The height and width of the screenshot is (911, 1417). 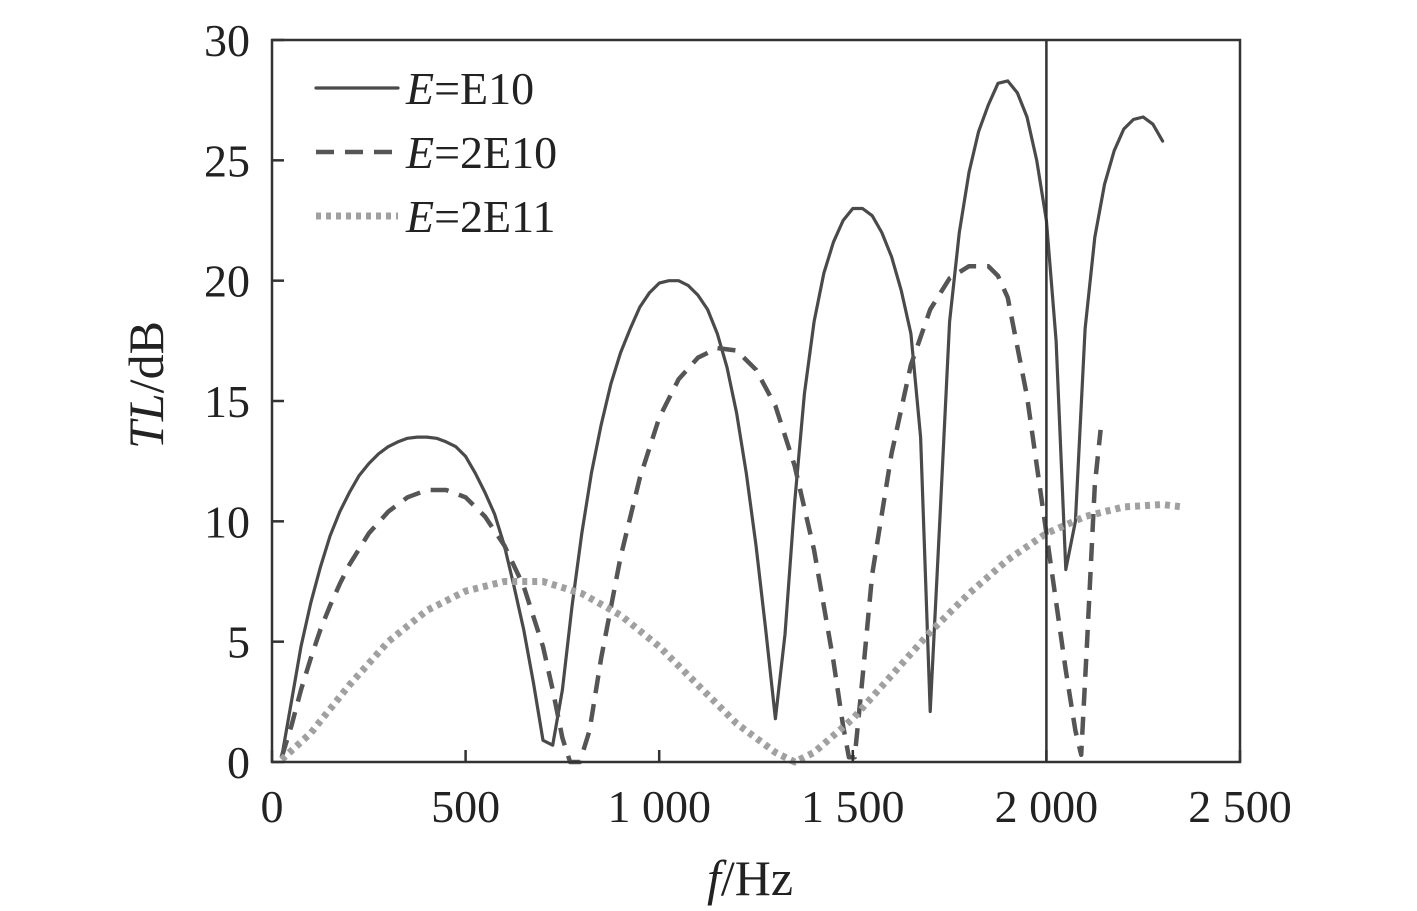 I want to click on y-tick-label: 0, so click(x=238, y=762).